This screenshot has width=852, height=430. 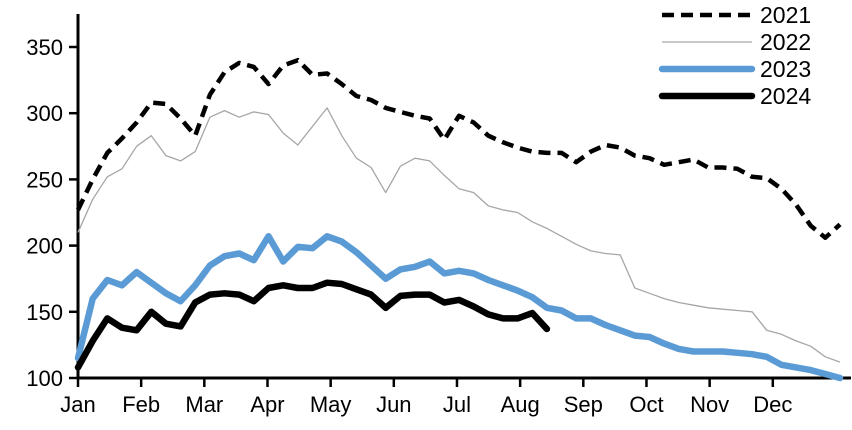 I want to click on x-tick-label-apr: Apr, so click(x=267, y=404).